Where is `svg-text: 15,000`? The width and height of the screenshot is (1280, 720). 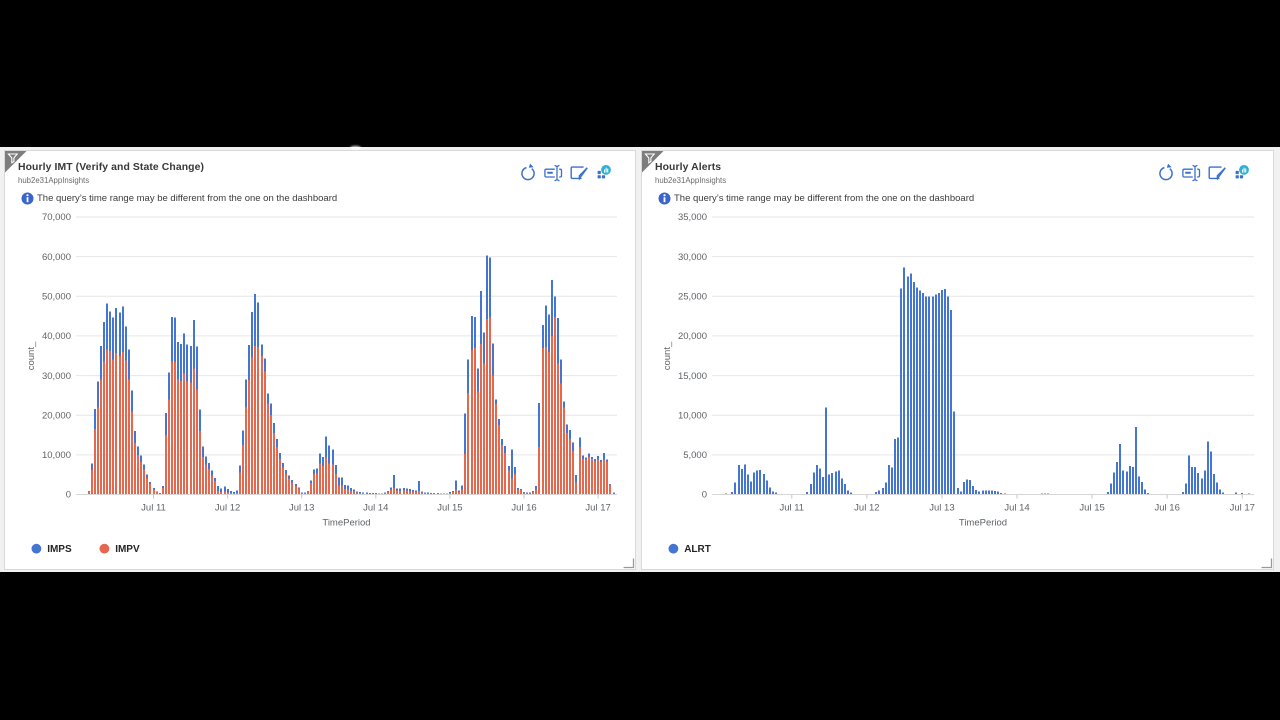 svg-text: 15,000 is located at coordinates (692, 376).